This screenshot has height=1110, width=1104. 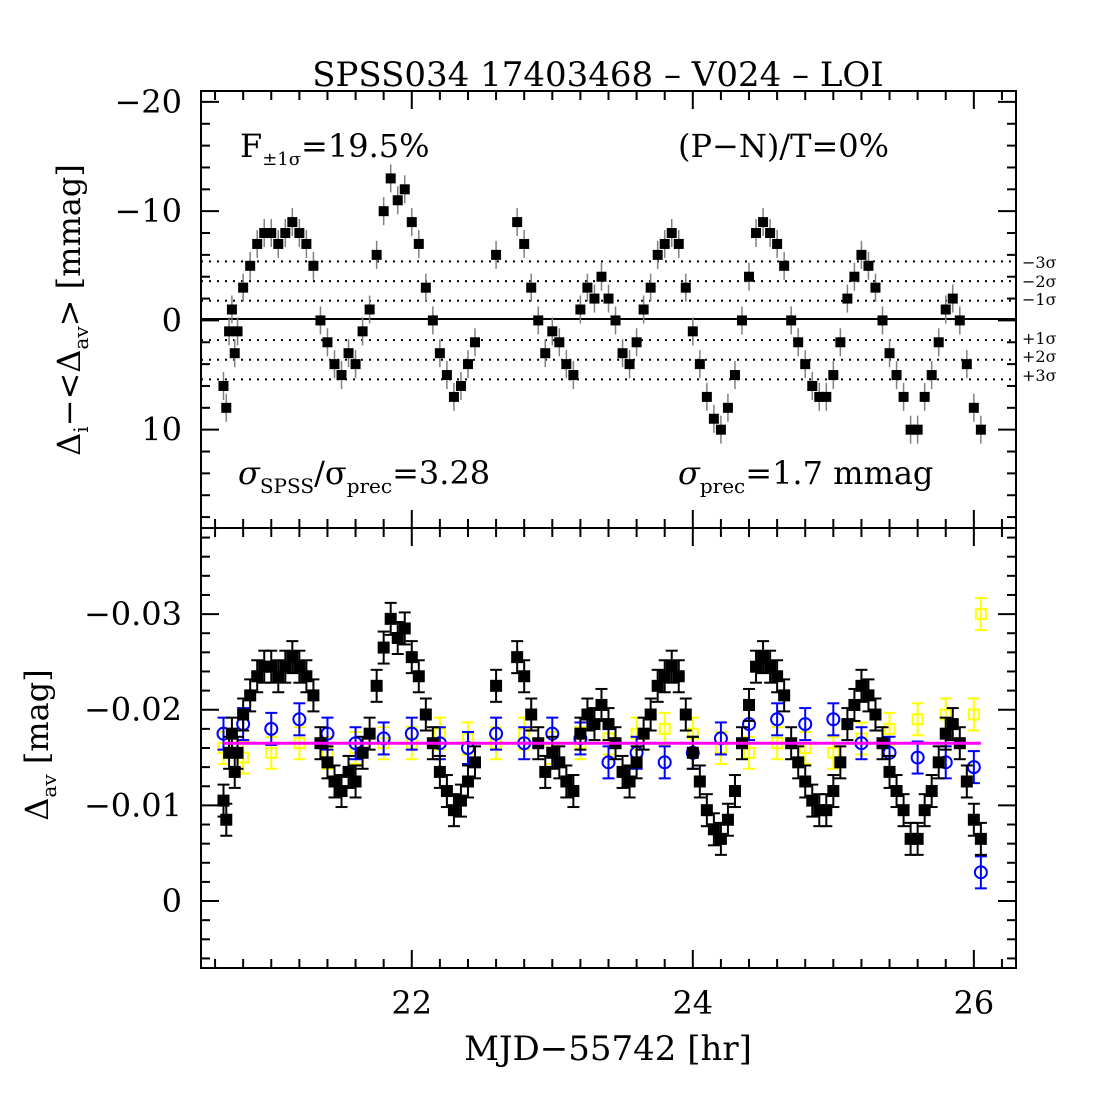 What do you see at coordinates (39, 744) in the screenshot?
I see `bottom-ylabel: Δav [mag]` at bounding box center [39, 744].